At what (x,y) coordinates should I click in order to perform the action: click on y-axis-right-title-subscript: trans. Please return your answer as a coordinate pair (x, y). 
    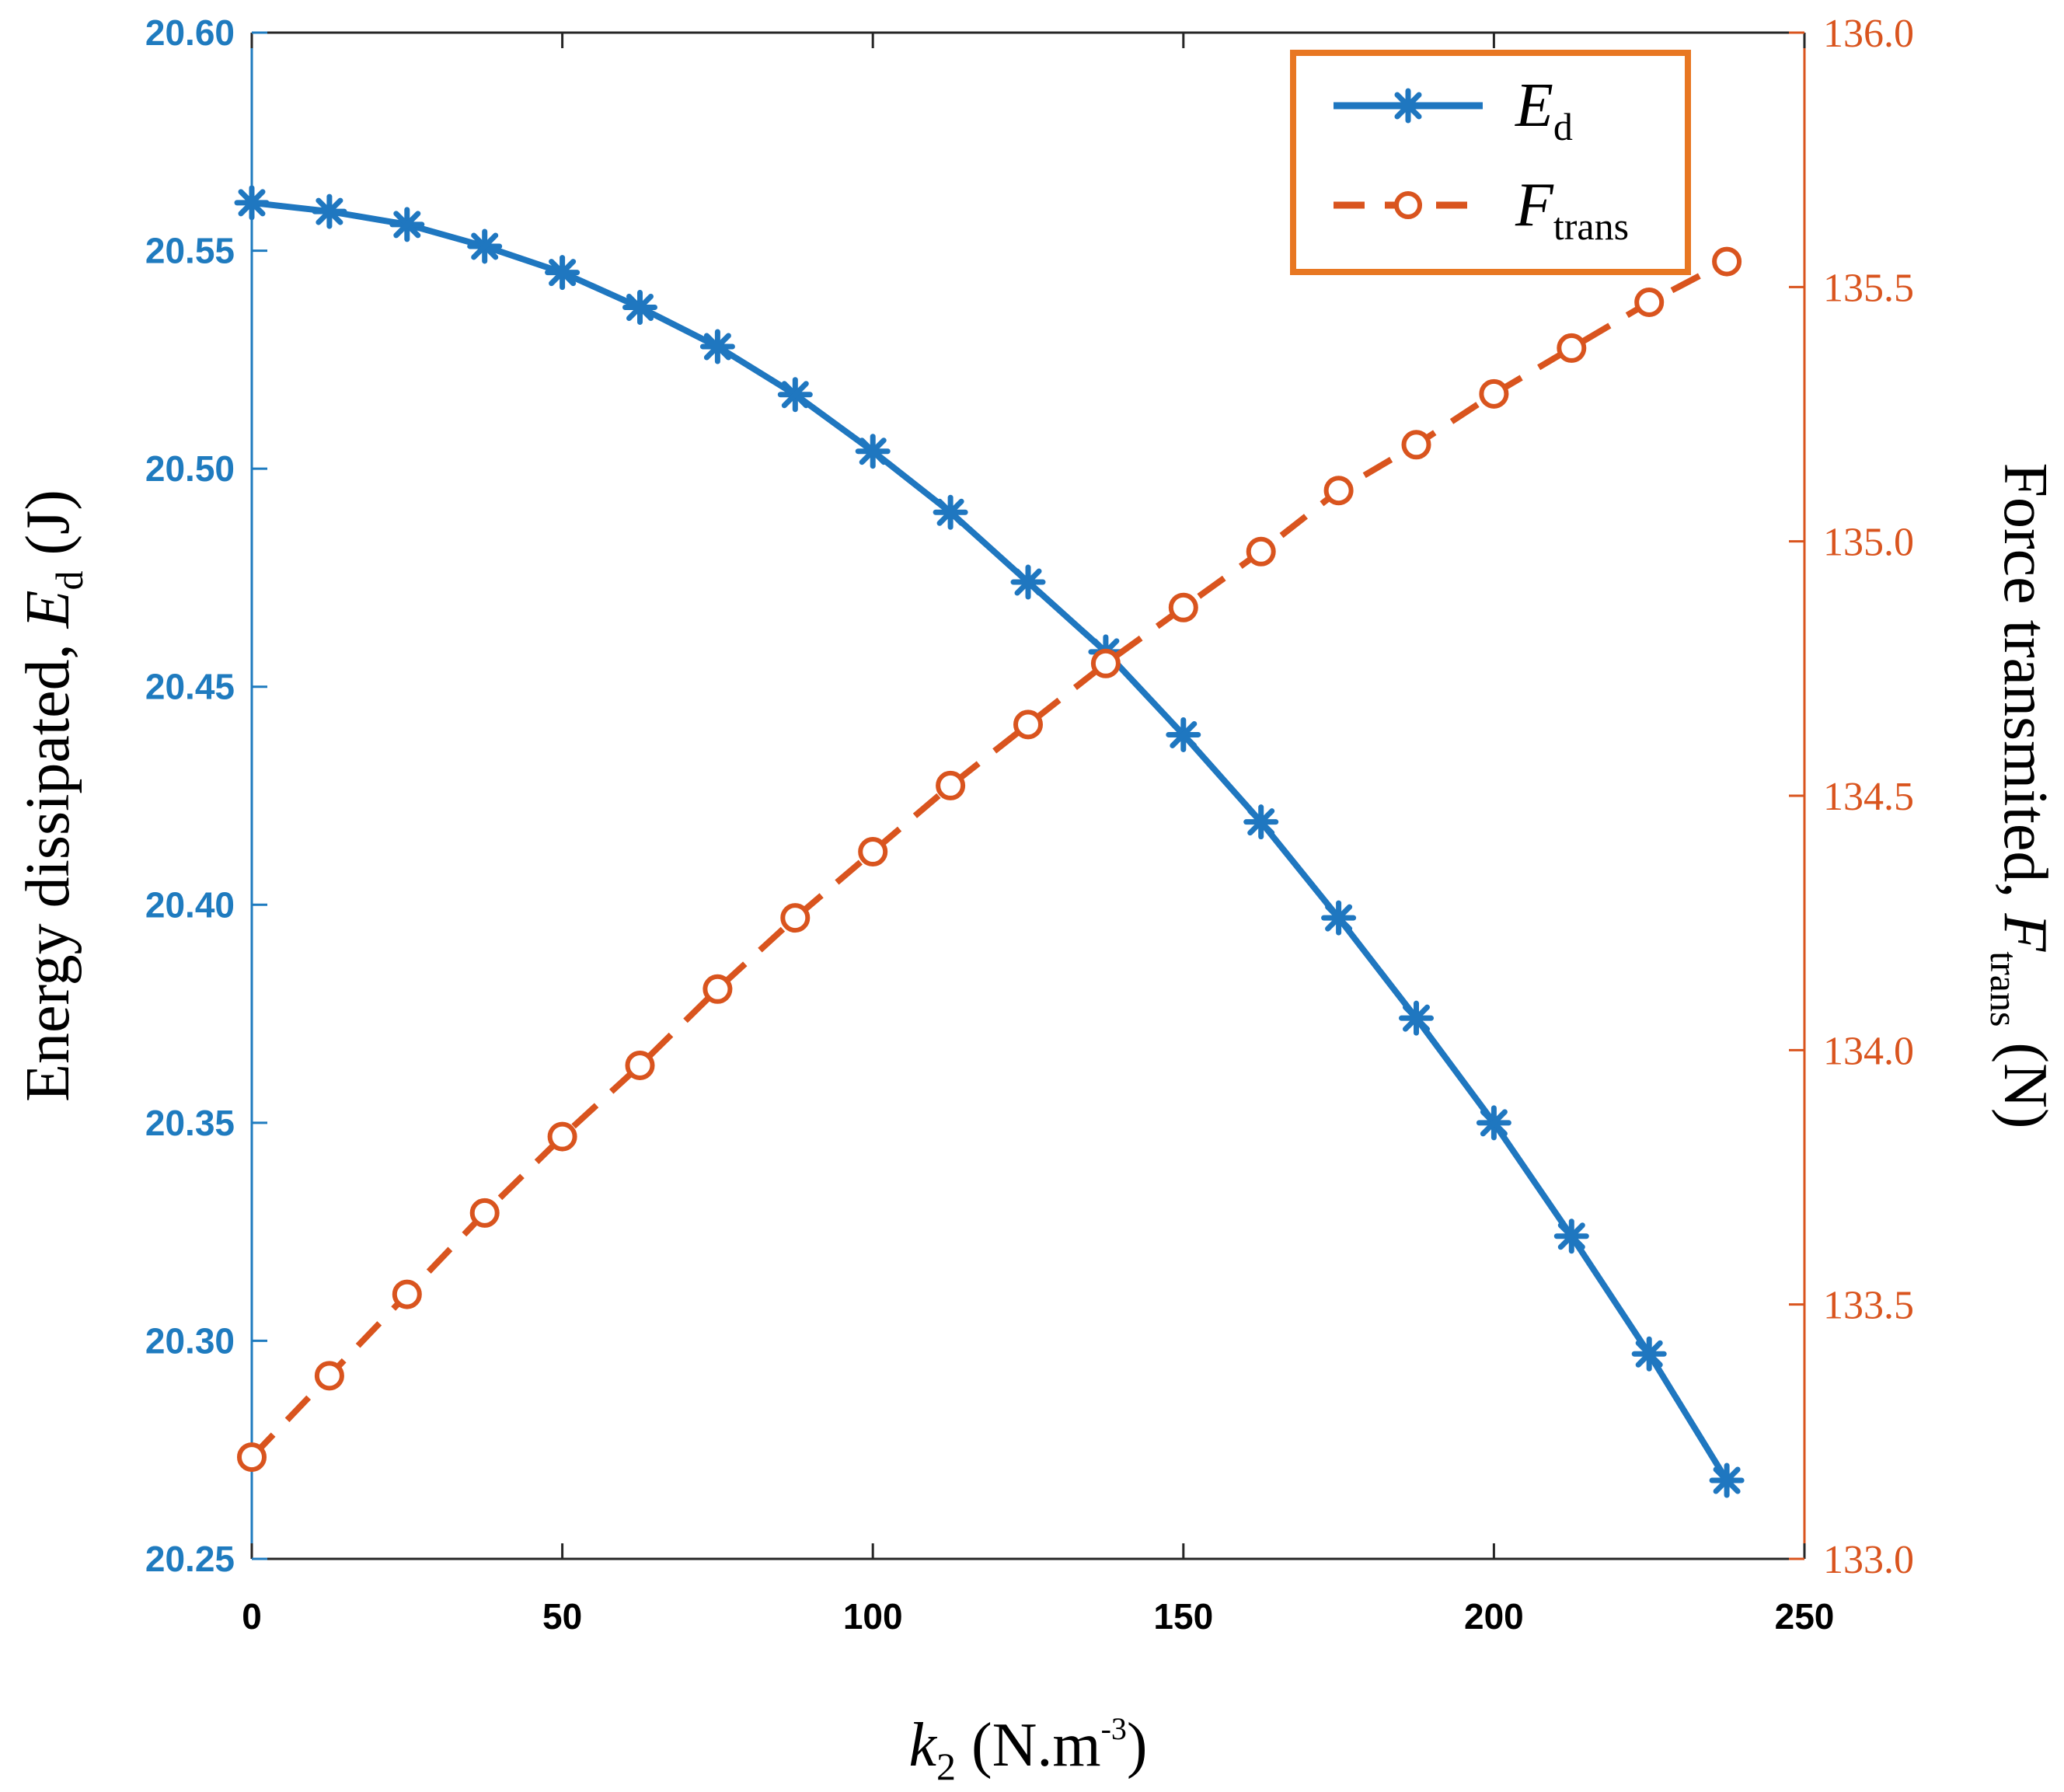
    Looking at the image, I should click on (2004, 989).